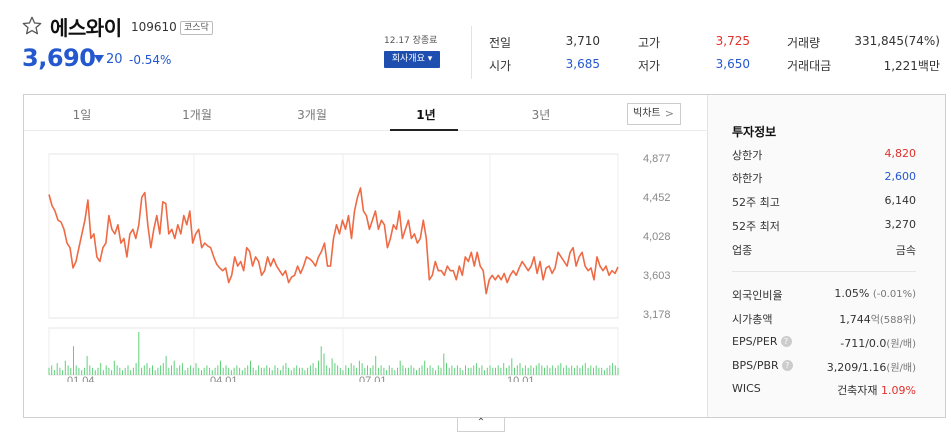 The image size is (951, 440). I want to click on market-cap-value: 1,744, so click(855, 319).